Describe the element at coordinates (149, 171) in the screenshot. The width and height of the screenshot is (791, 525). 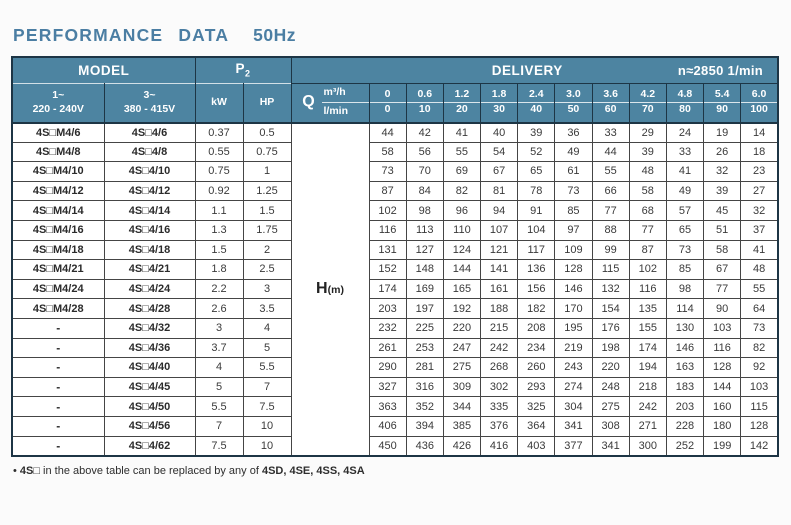
I see `model-3phase-cell: 4S□4/10` at that location.